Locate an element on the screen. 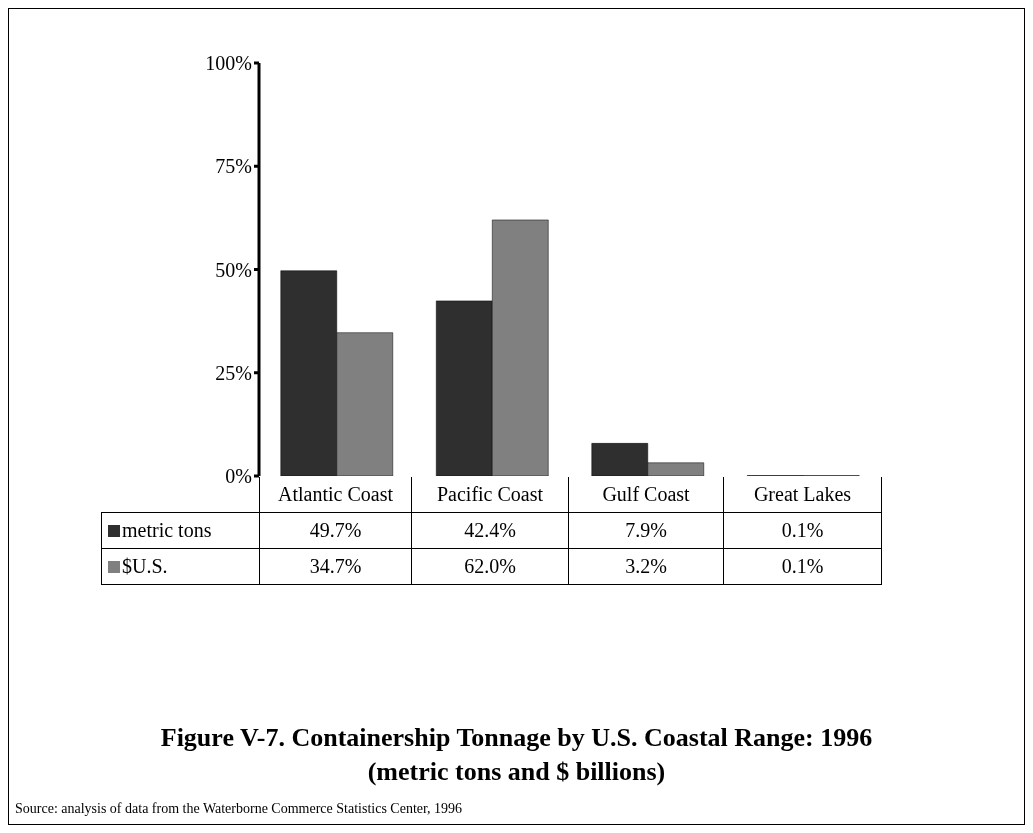 Image resolution: width=1033 pixels, height=833 pixels. y-tick-label: 100% is located at coordinates (228, 63).